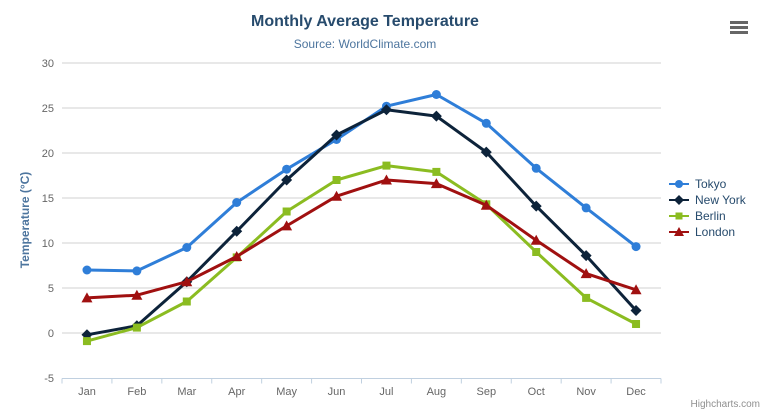 The image size is (769, 416). Describe the element at coordinates (49, 379) in the screenshot. I see `y-tick-label: -5` at that location.